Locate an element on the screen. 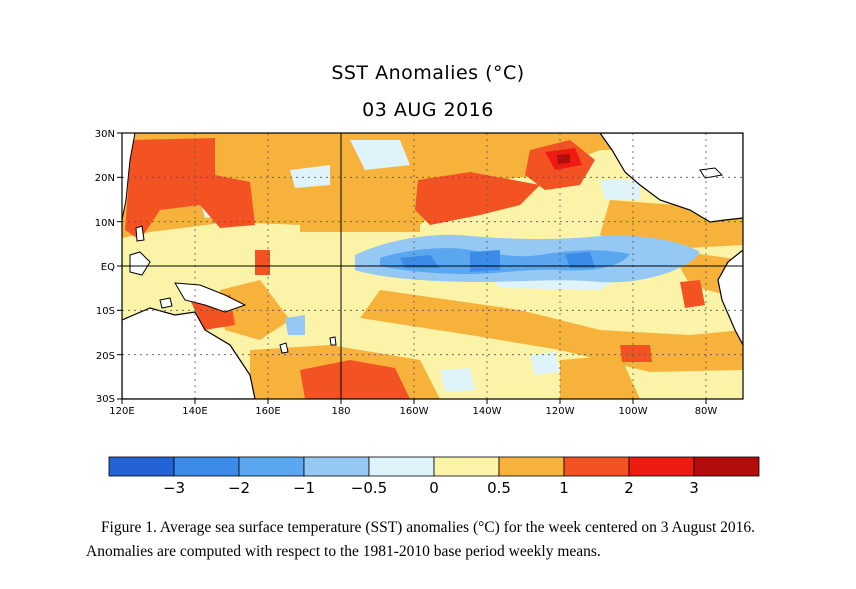 This screenshot has width=856, height=589. lon-label: 120E is located at coordinates (121, 411).